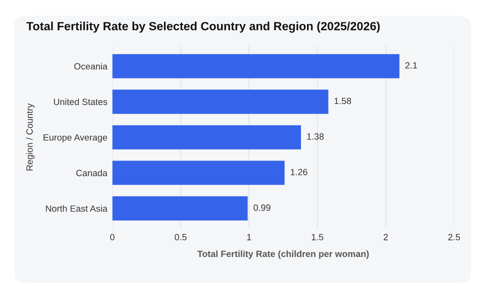 Image resolution: width=478 pixels, height=286 pixels. What do you see at coordinates (283, 254) in the screenshot?
I see `x-axis-title: Total Fertility Rate (children per woman)` at bounding box center [283, 254].